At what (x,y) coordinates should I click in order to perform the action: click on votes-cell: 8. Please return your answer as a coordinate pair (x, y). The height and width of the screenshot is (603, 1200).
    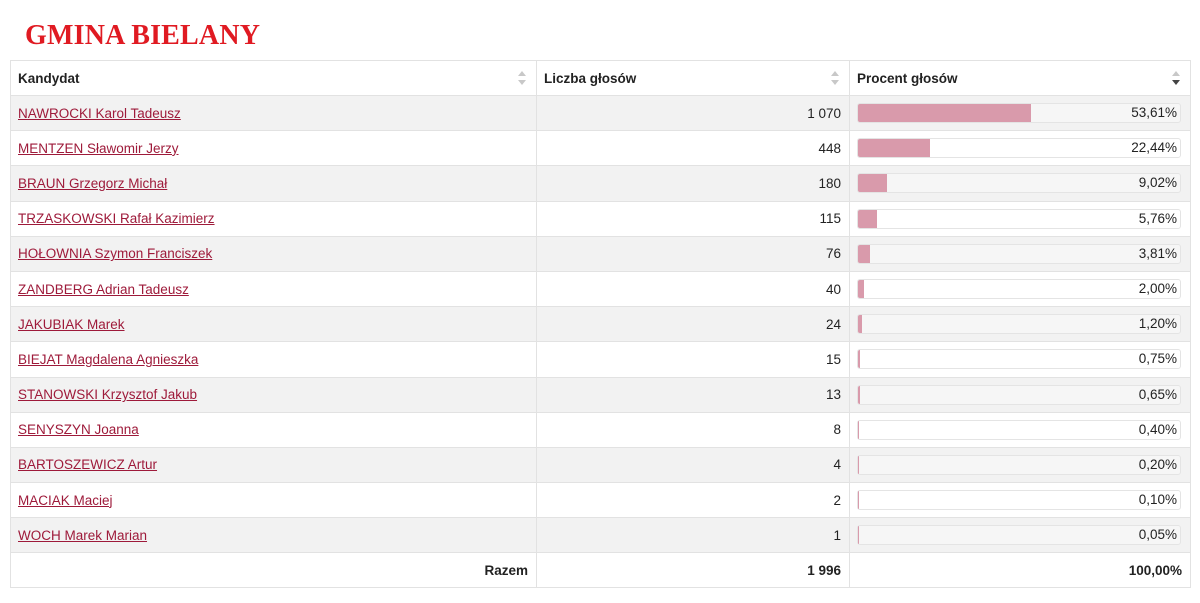
    Looking at the image, I should click on (693, 429).